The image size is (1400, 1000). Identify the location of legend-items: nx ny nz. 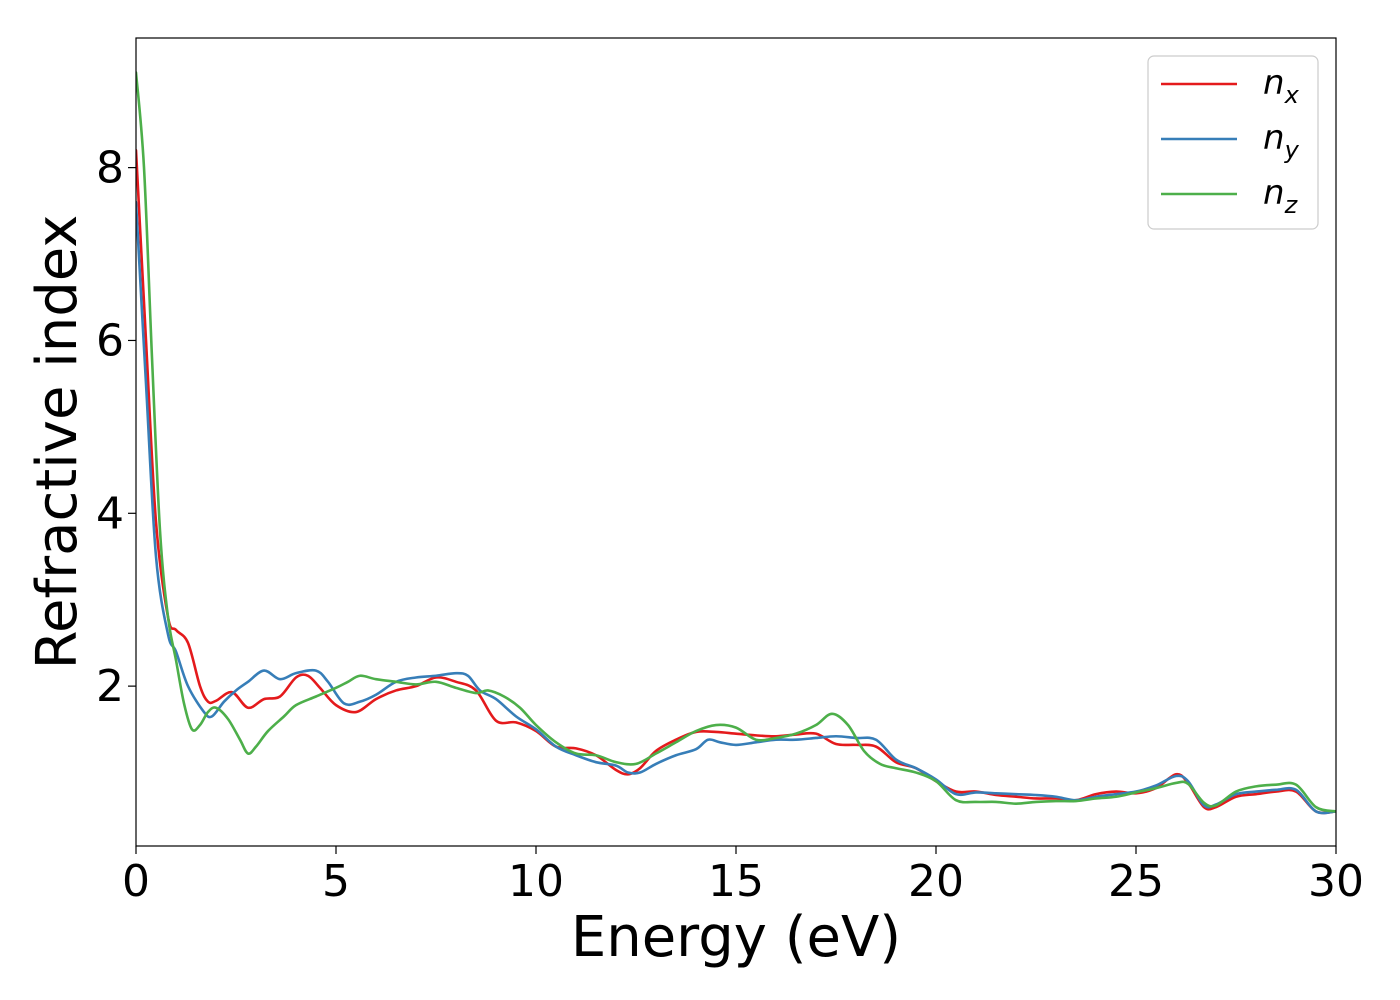
(1230, 141).